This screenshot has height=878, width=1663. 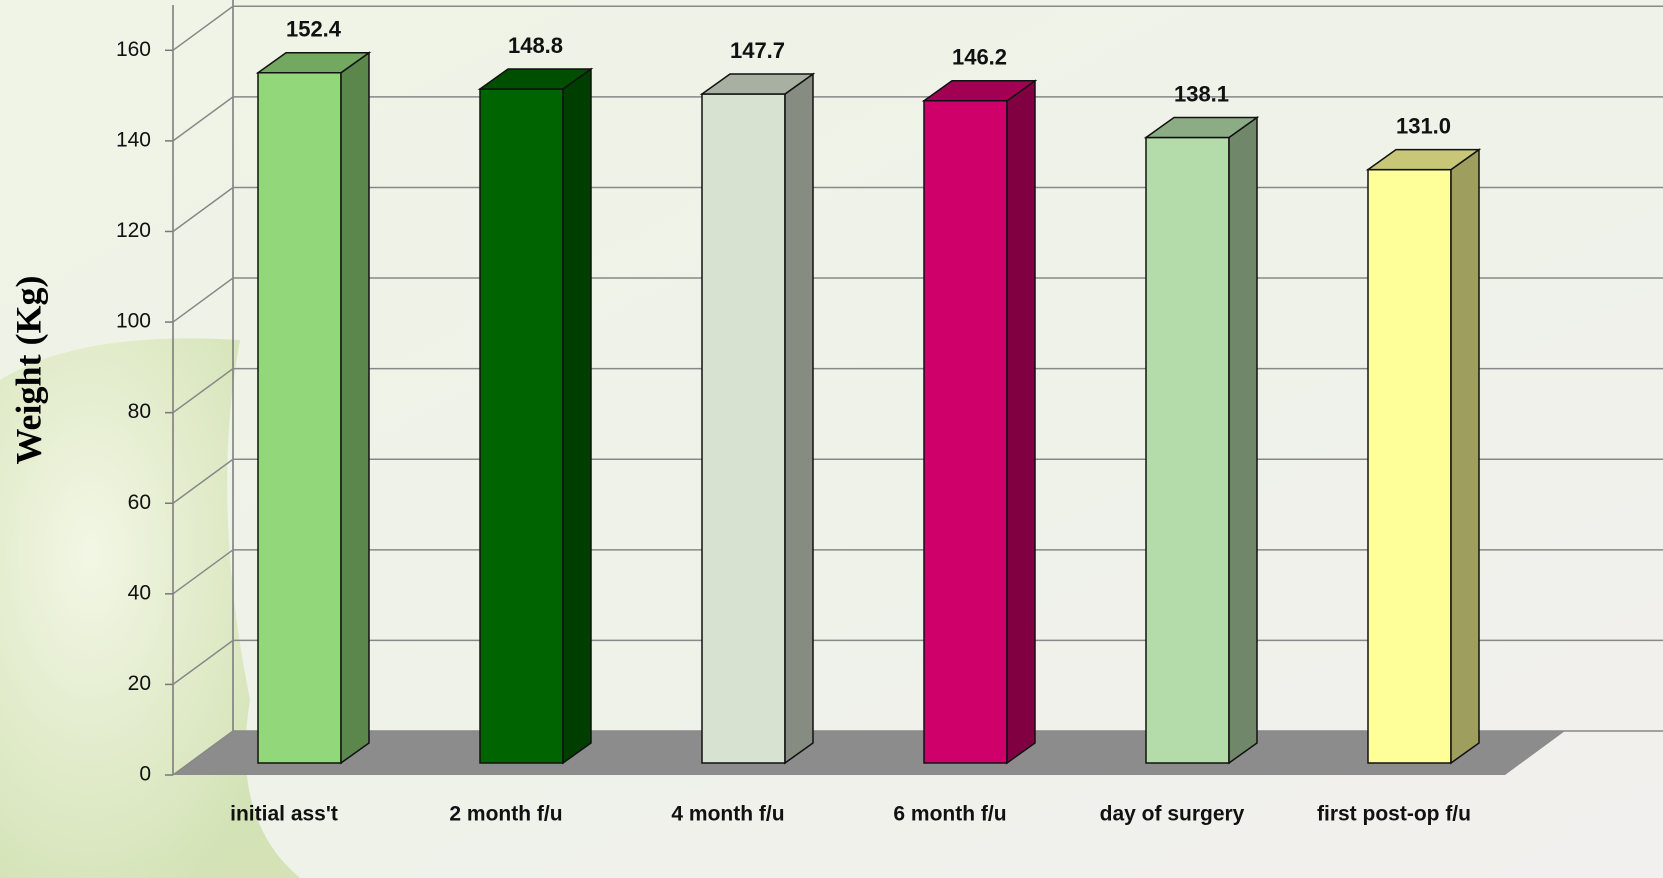 I want to click on x-tick-label: 2 month f/u, so click(x=505, y=814).